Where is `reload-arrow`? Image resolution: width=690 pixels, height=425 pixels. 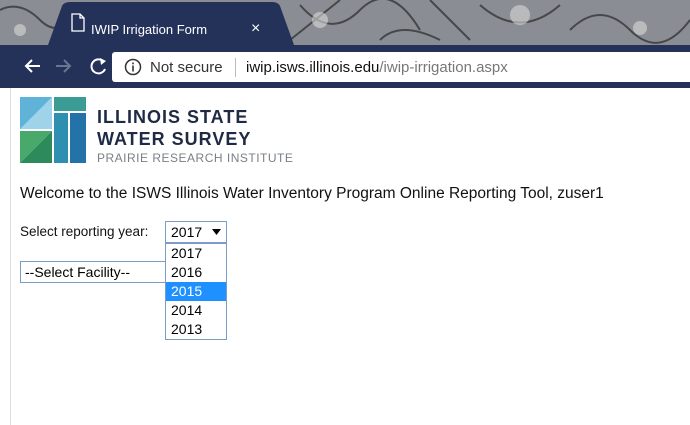
reload-arrow is located at coordinates (103, 61).